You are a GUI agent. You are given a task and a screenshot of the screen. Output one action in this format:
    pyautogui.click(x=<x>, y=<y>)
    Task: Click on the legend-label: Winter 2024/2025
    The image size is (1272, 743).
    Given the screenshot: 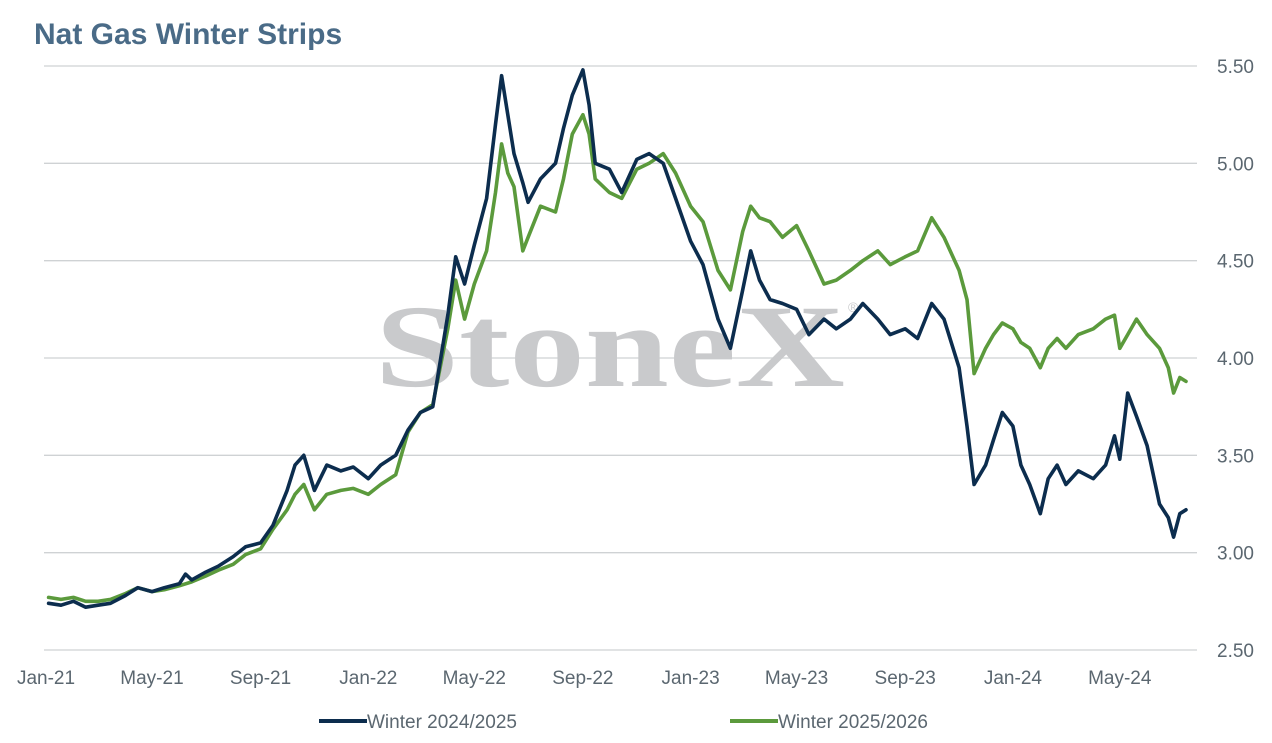 What is the action you would take?
    pyautogui.click(x=442, y=722)
    